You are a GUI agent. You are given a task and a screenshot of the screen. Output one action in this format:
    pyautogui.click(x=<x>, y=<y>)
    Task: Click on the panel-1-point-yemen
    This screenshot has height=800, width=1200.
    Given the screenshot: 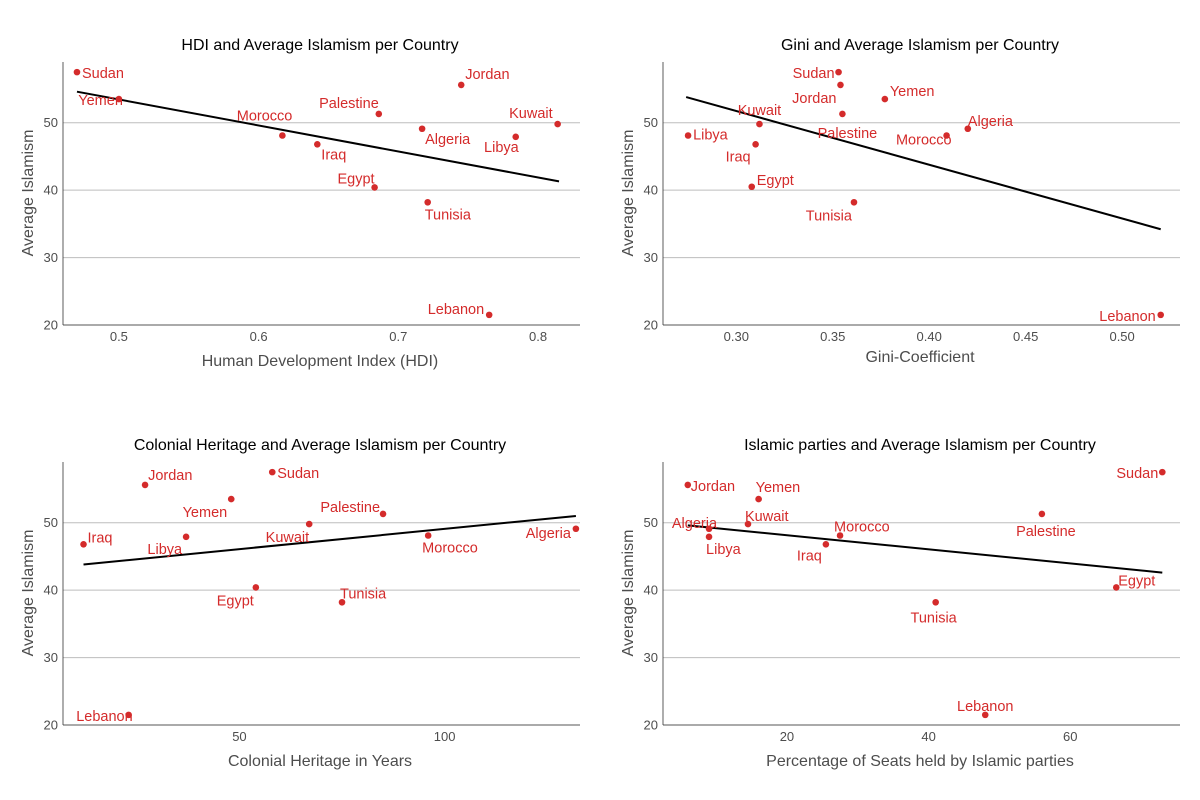 What is the action you would take?
    pyautogui.click(x=119, y=99)
    